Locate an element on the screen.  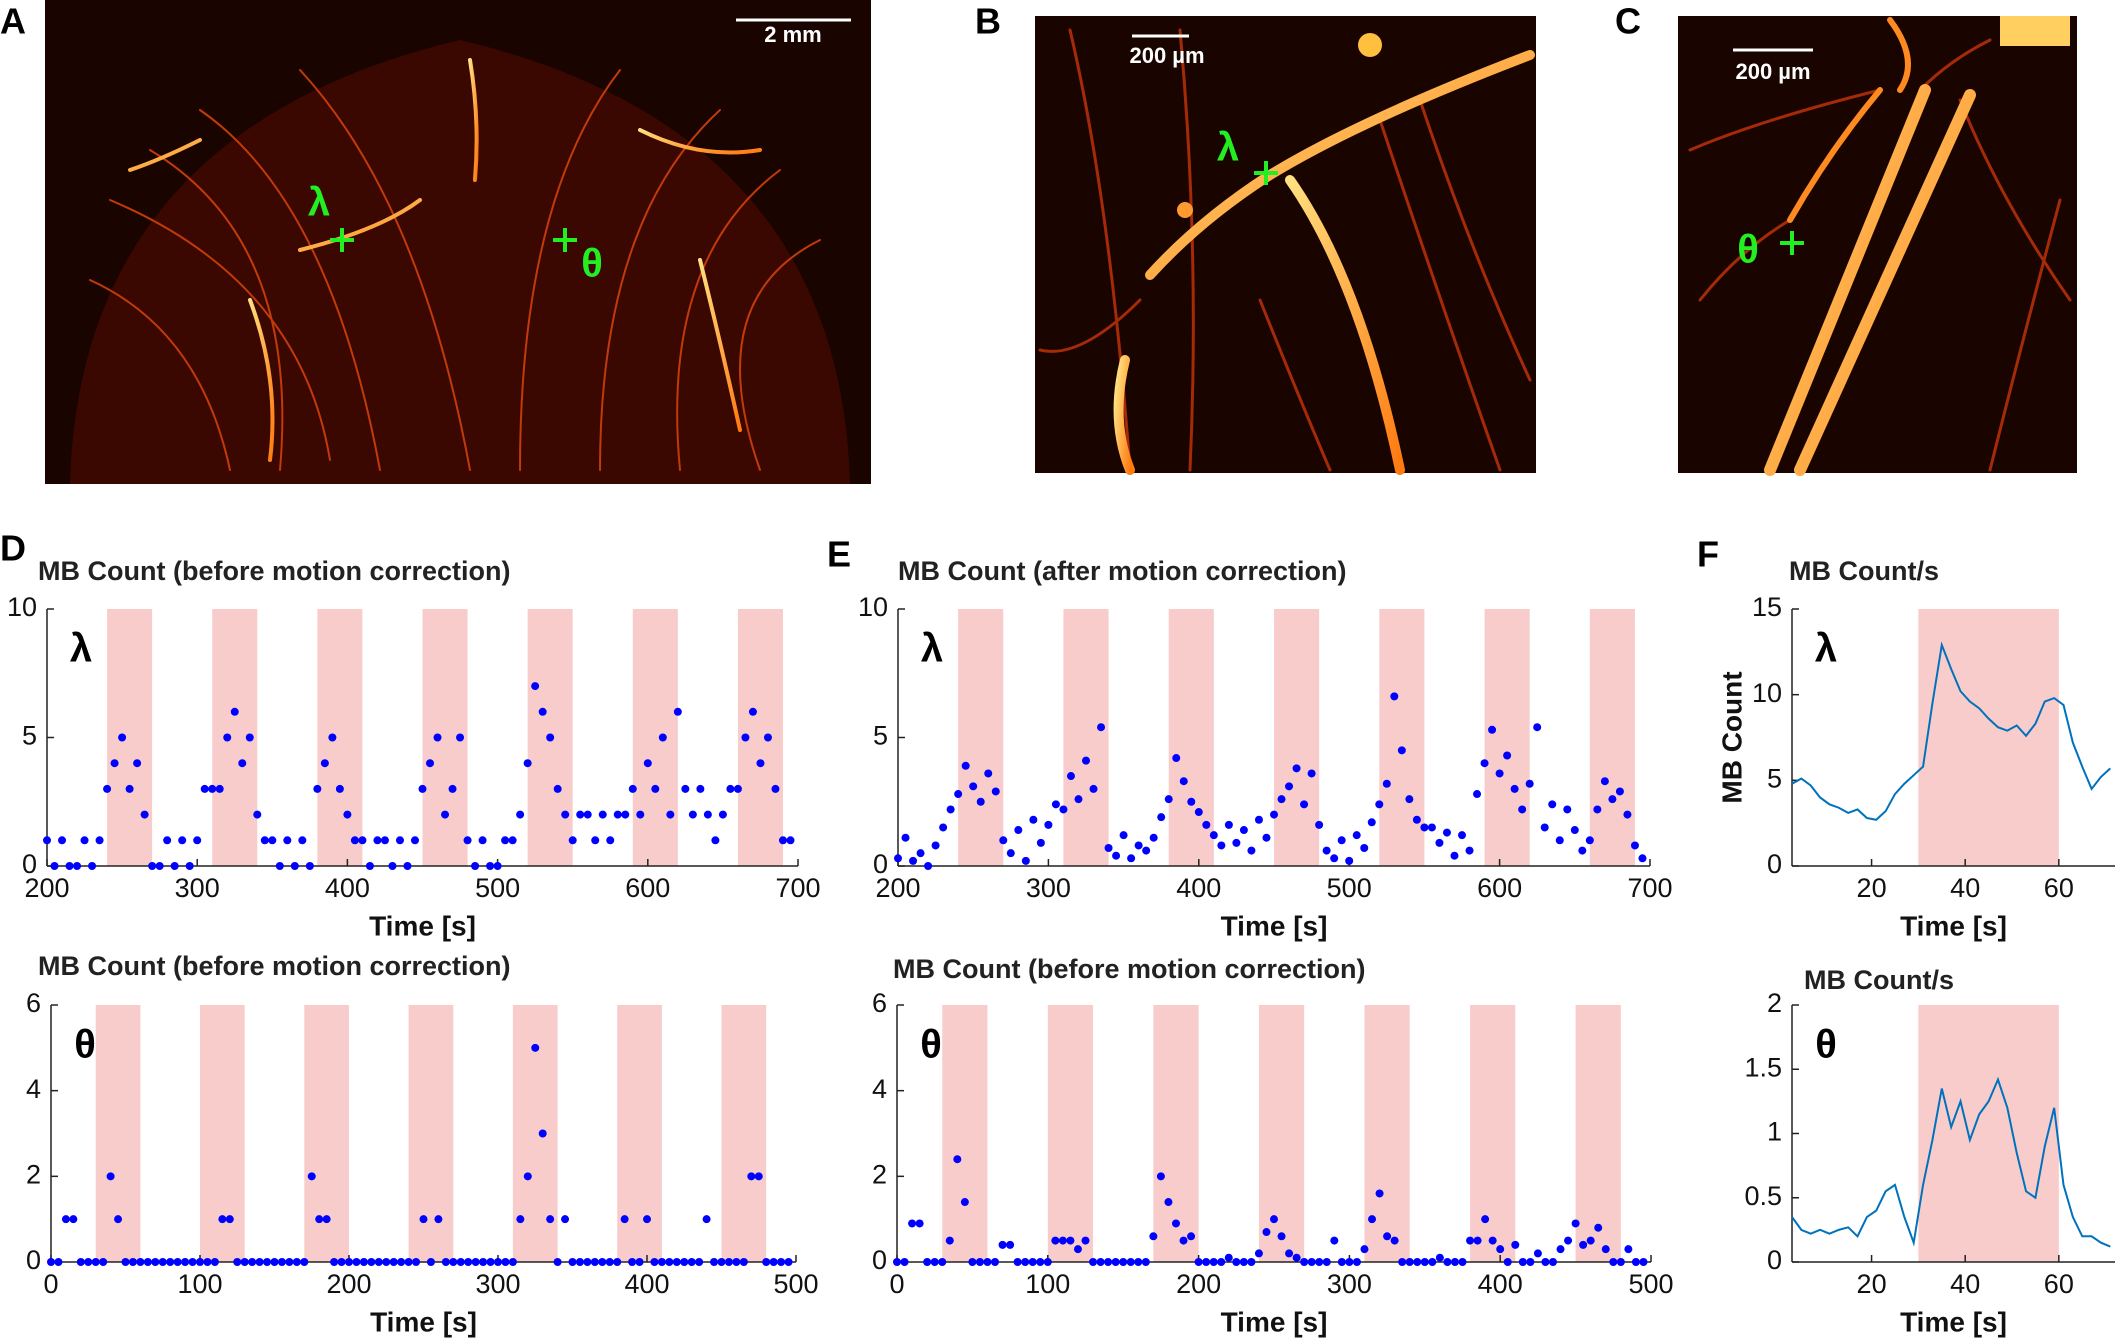
chart-title: MB Count/s is located at coordinates (1864, 571).